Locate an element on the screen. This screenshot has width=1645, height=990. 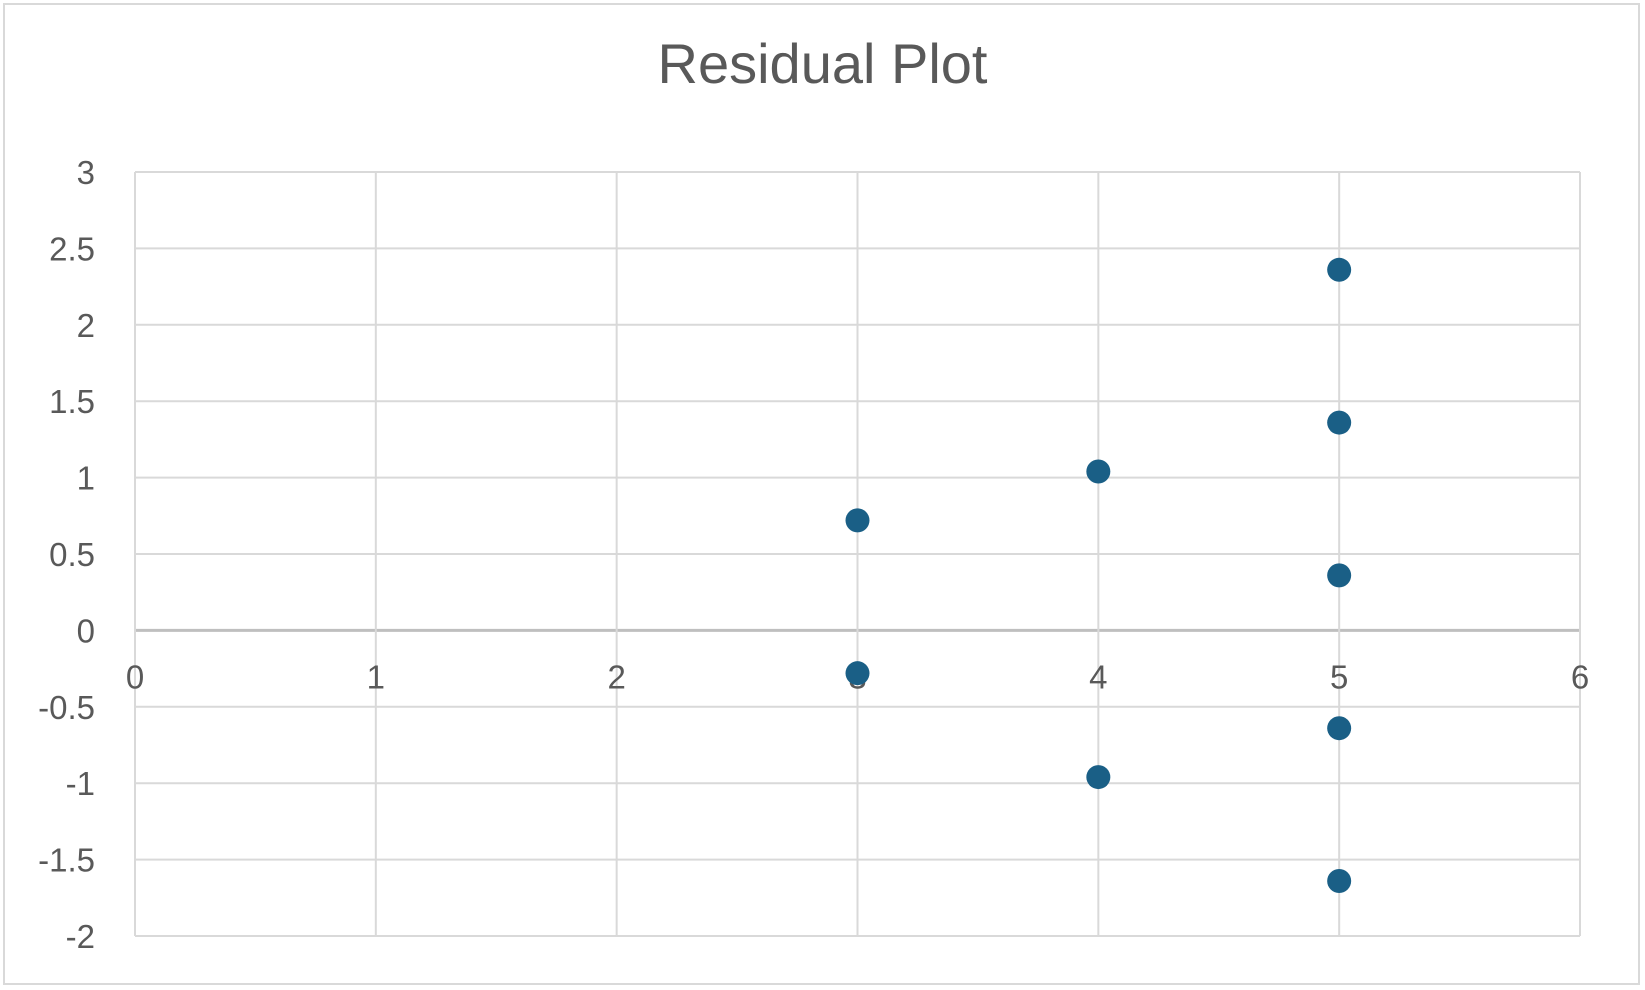
y-tick-label: 0.5 is located at coordinates (72, 554).